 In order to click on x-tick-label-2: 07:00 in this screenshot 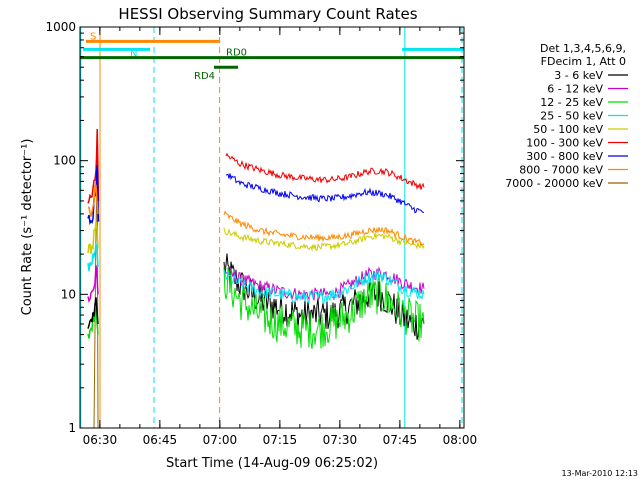, I will do `click(220, 440)`.